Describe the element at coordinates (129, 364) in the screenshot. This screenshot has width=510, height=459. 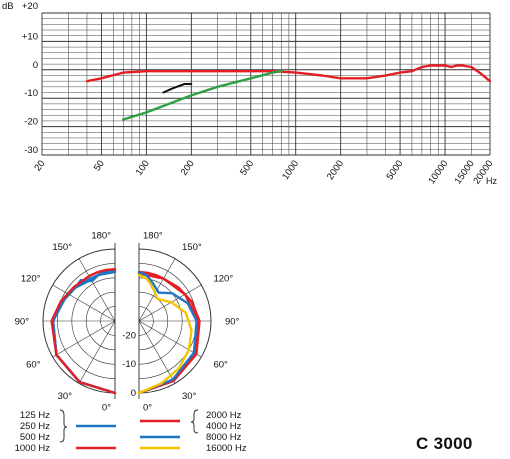
I see `polar-radial-label: -10` at that location.